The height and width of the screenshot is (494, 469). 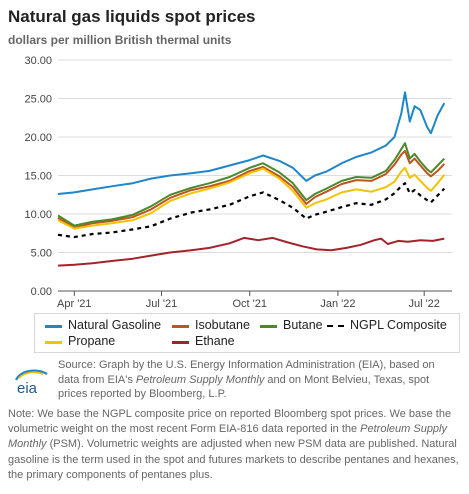 What do you see at coordinates (74, 304) in the screenshot?
I see `x-tick-label: Apr '21` at bounding box center [74, 304].